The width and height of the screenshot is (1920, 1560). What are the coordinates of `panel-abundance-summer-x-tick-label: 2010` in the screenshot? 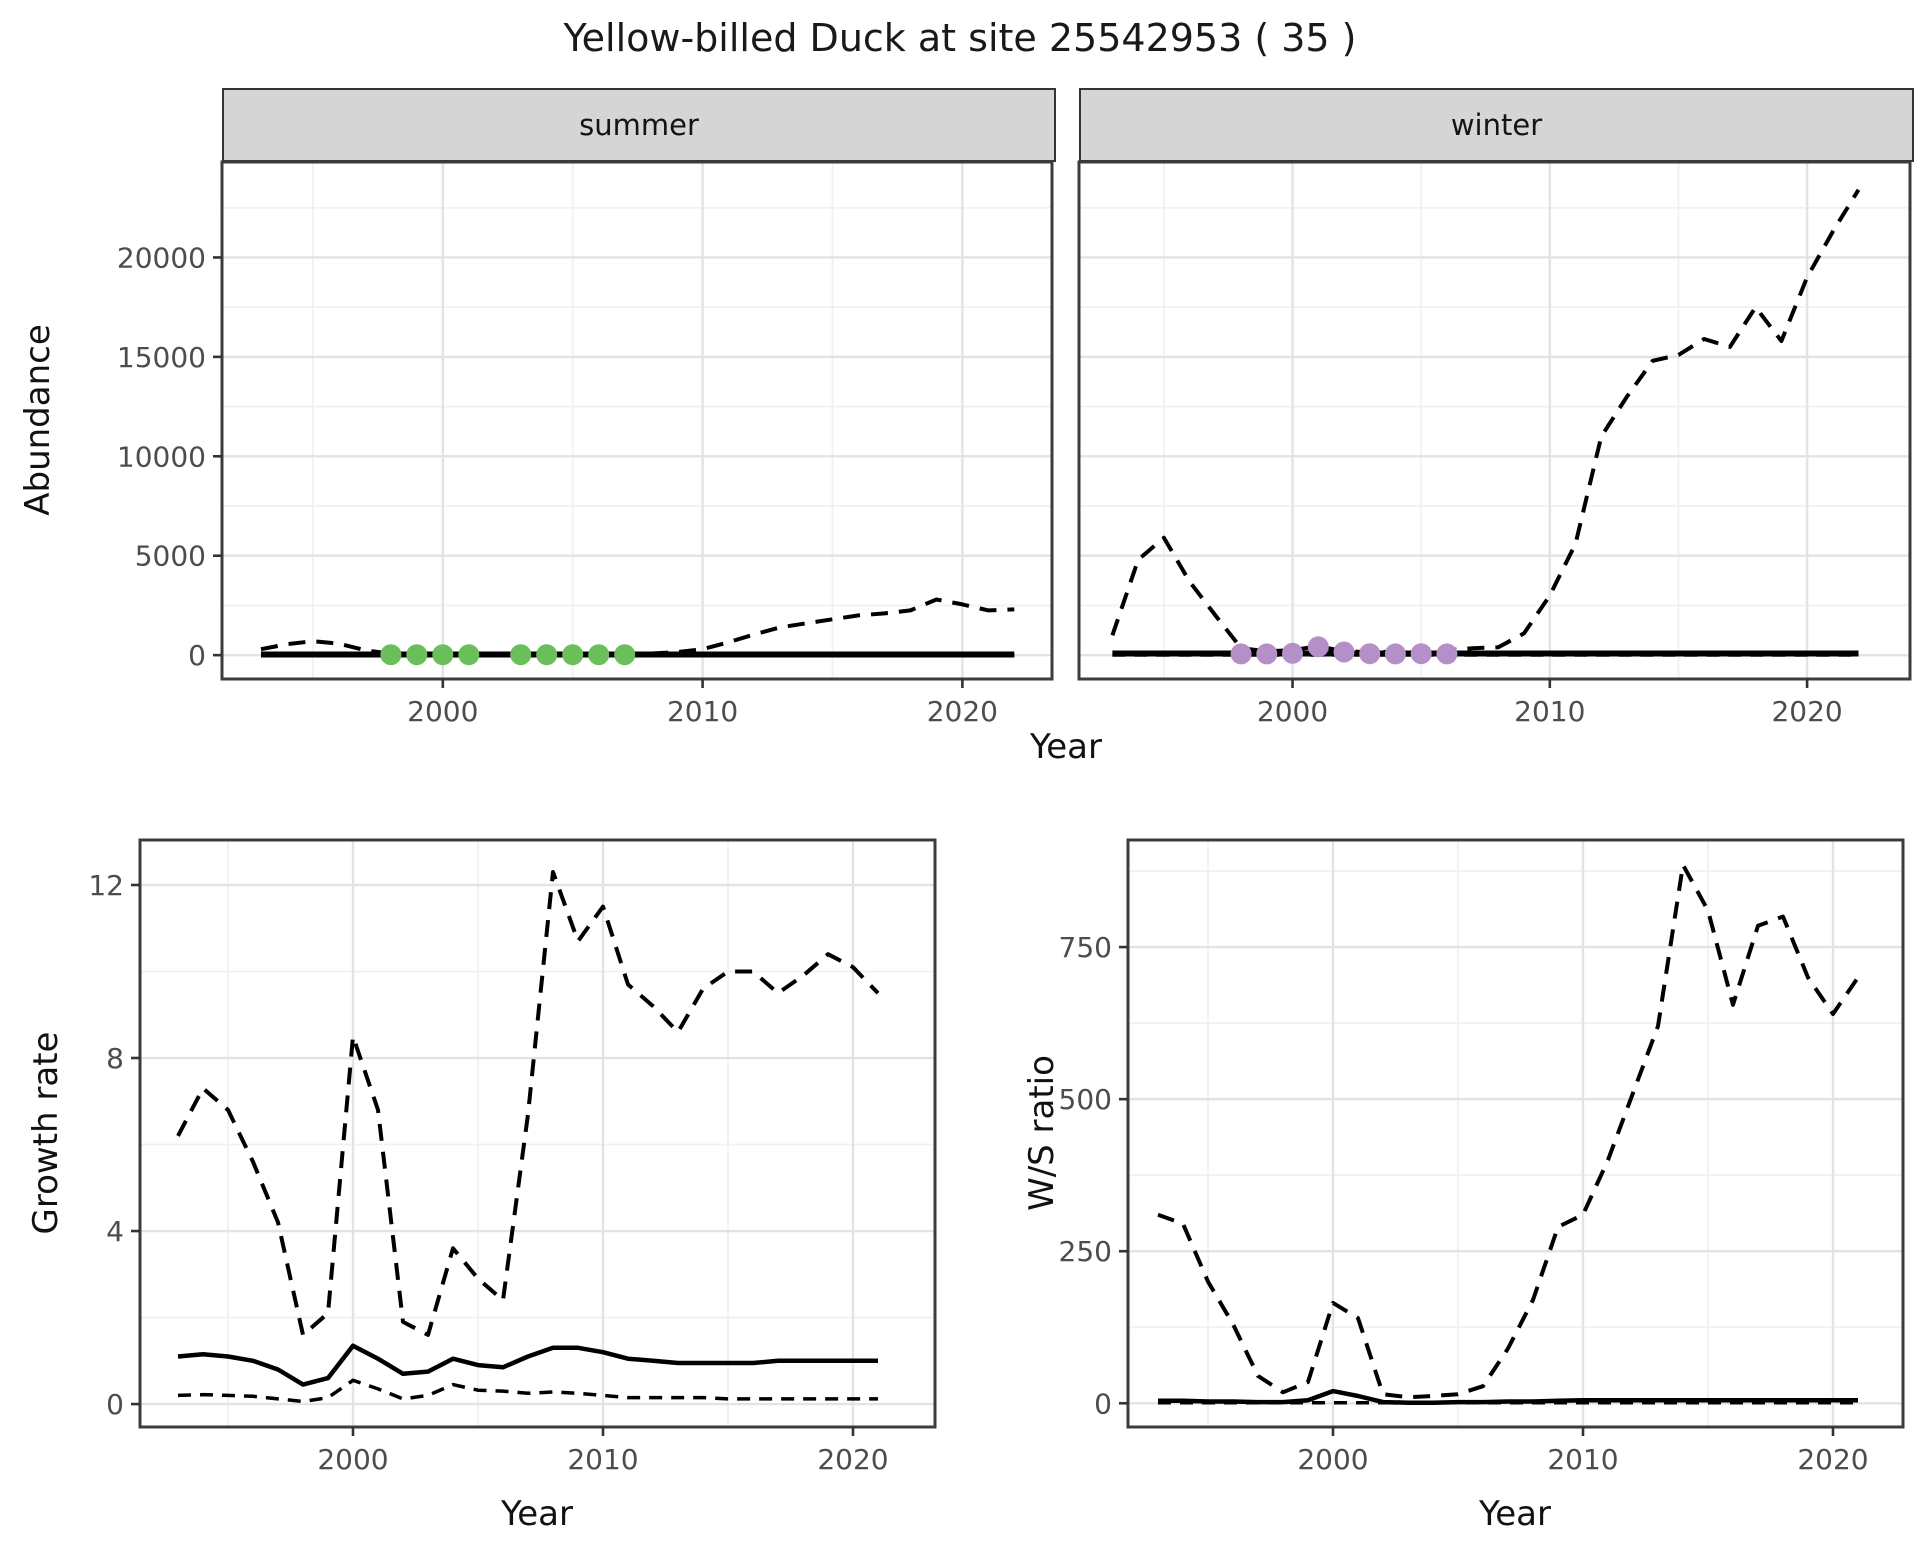 It's located at (702, 711).